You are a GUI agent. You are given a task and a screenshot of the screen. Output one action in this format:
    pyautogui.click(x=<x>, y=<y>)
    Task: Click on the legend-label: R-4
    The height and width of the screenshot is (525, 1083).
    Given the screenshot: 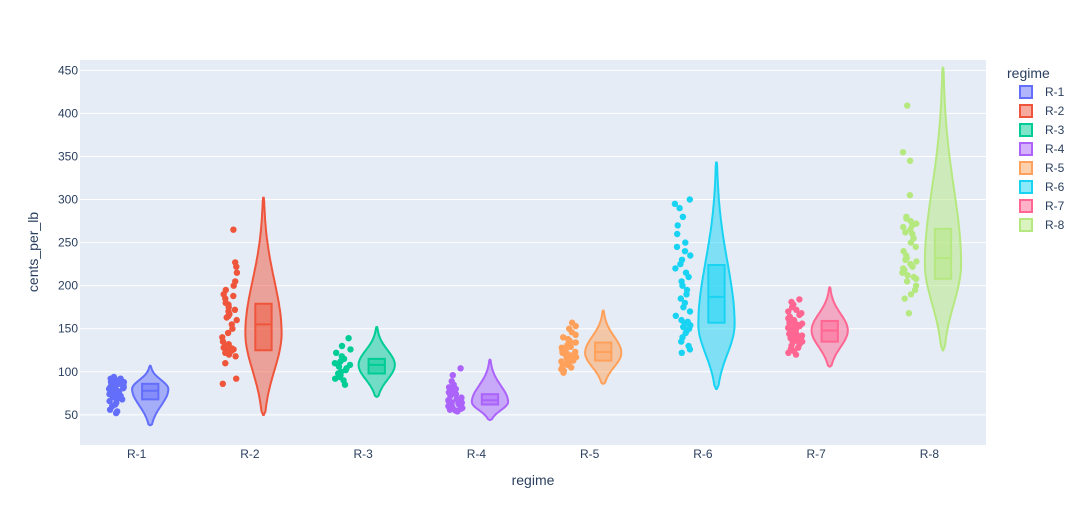 What is the action you would take?
    pyautogui.click(x=1055, y=149)
    